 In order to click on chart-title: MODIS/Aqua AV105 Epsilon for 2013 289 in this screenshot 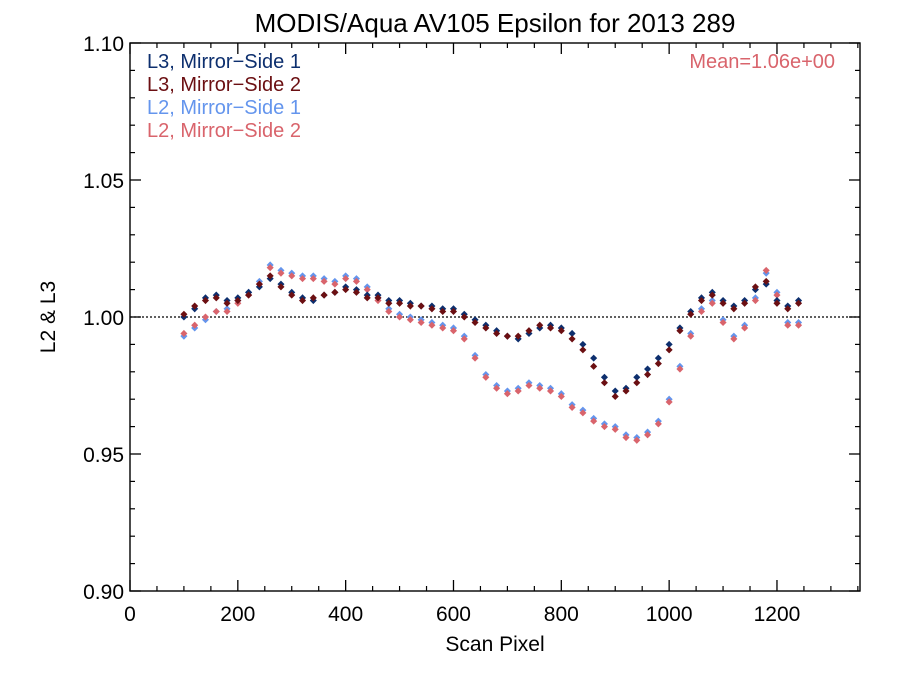, I will do `click(495, 23)`.